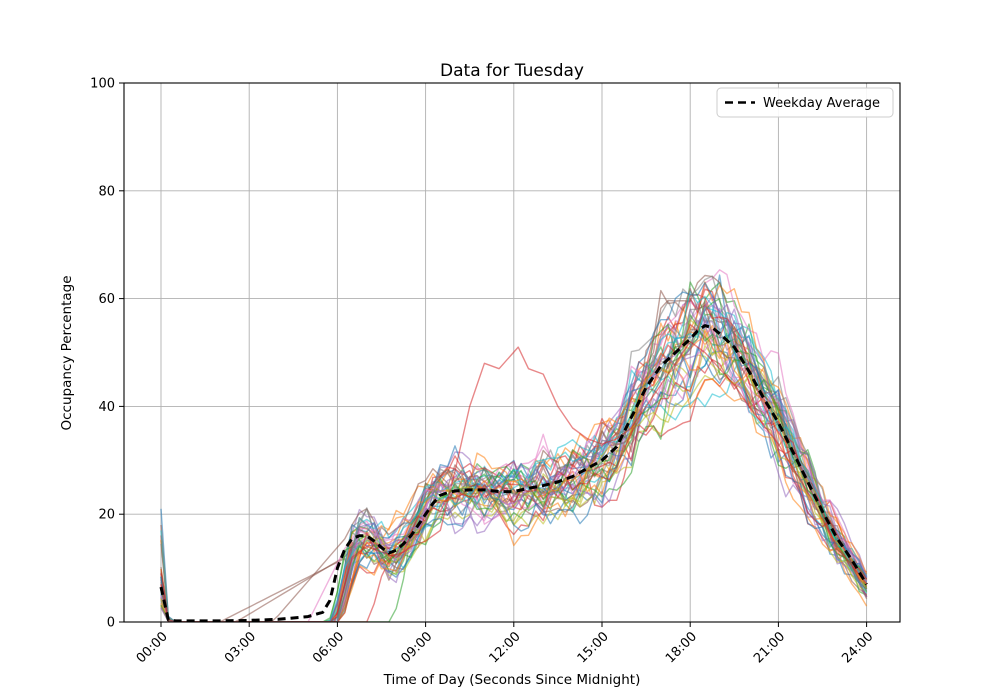 The image size is (1000, 700). What do you see at coordinates (769, 647) in the screenshot?
I see `svg-text: 21:00` at bounding box center [769, 647].